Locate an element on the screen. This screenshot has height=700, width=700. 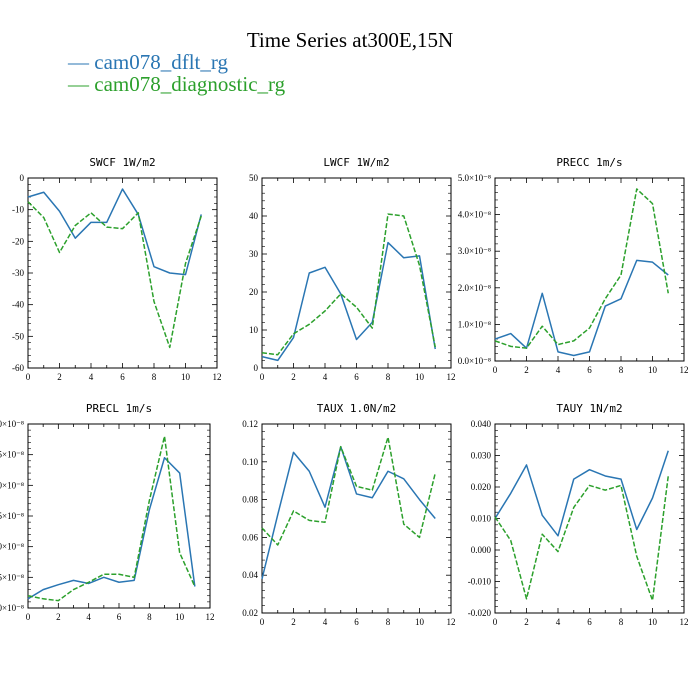
y-tick-label: 0.10 is located at coordinates (250, 462).